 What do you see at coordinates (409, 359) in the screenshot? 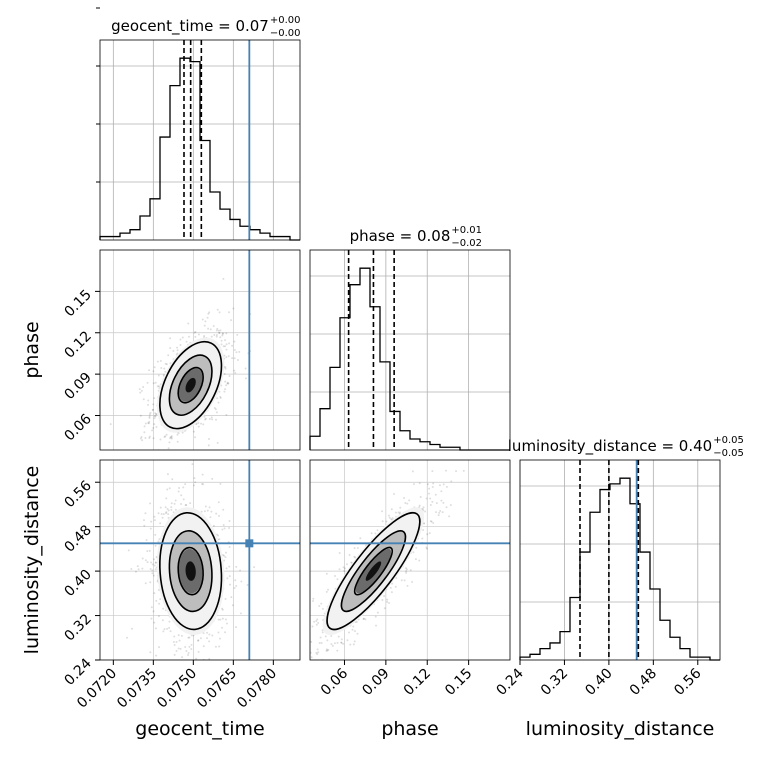
I see `histogram-phase` at bounding box center [409, 359].